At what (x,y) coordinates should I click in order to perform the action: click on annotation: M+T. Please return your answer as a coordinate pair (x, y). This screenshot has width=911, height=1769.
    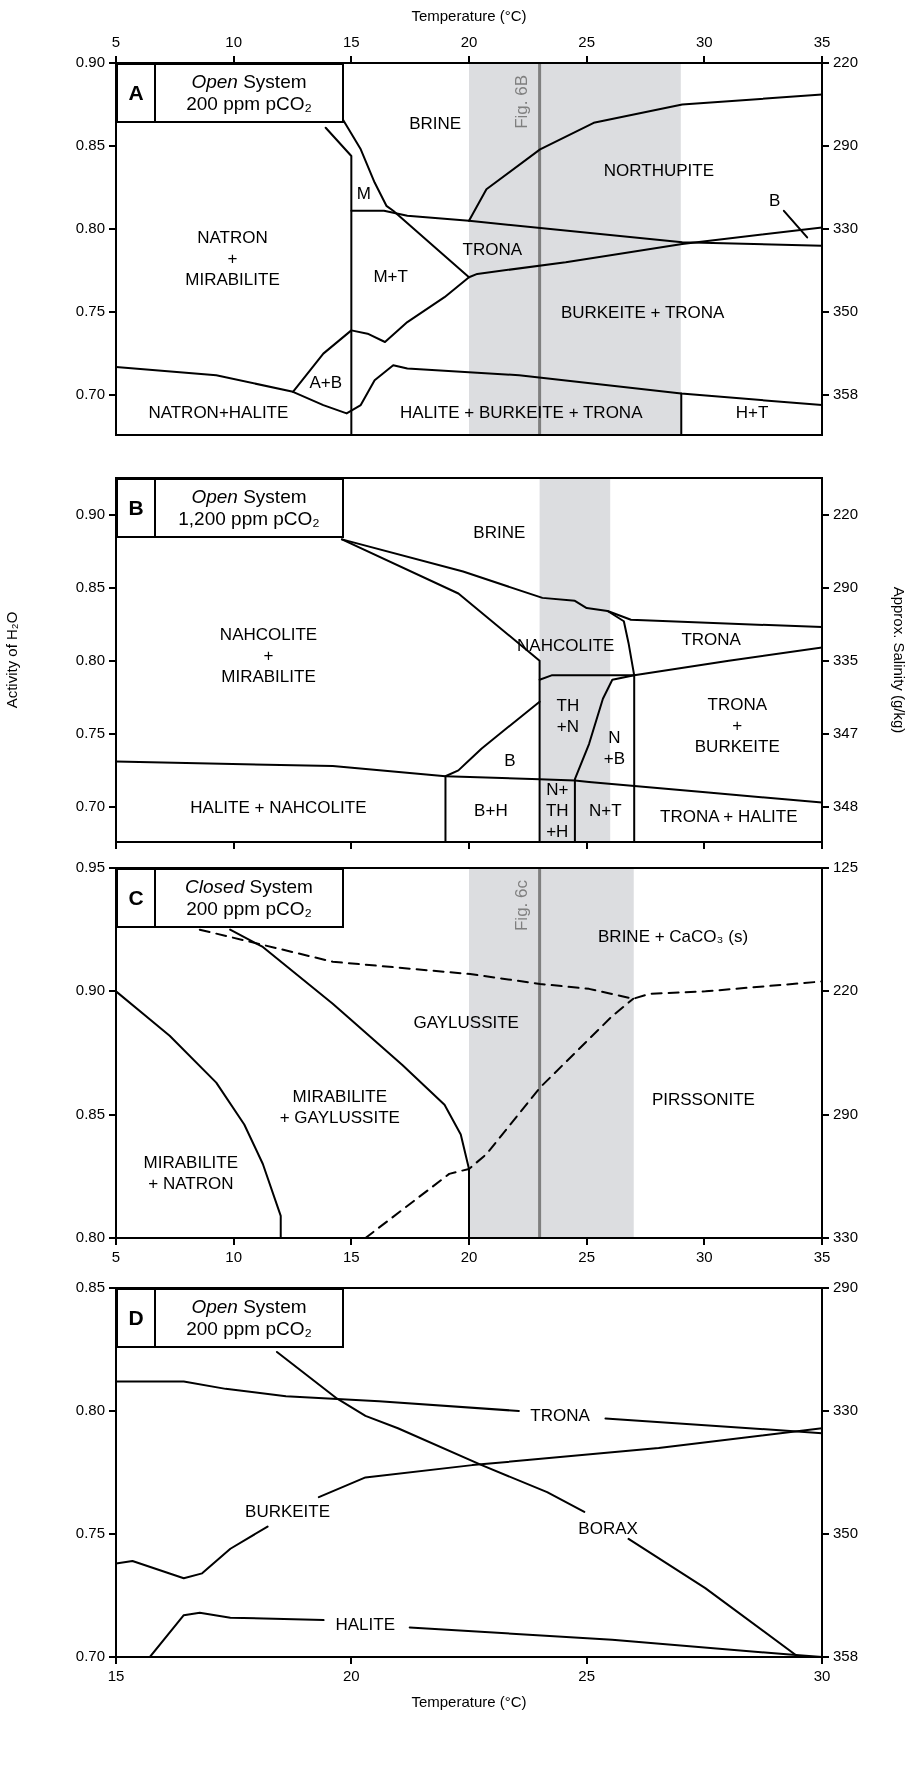
    Looking at the image, I should click on (390, 276).